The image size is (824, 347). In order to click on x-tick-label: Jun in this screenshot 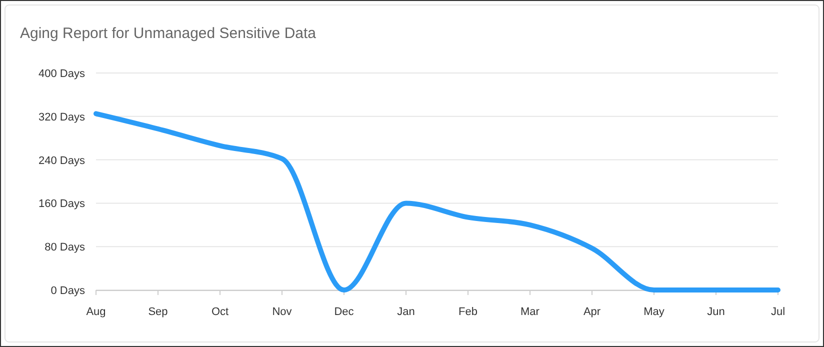, I will do `click(716, 312)`.